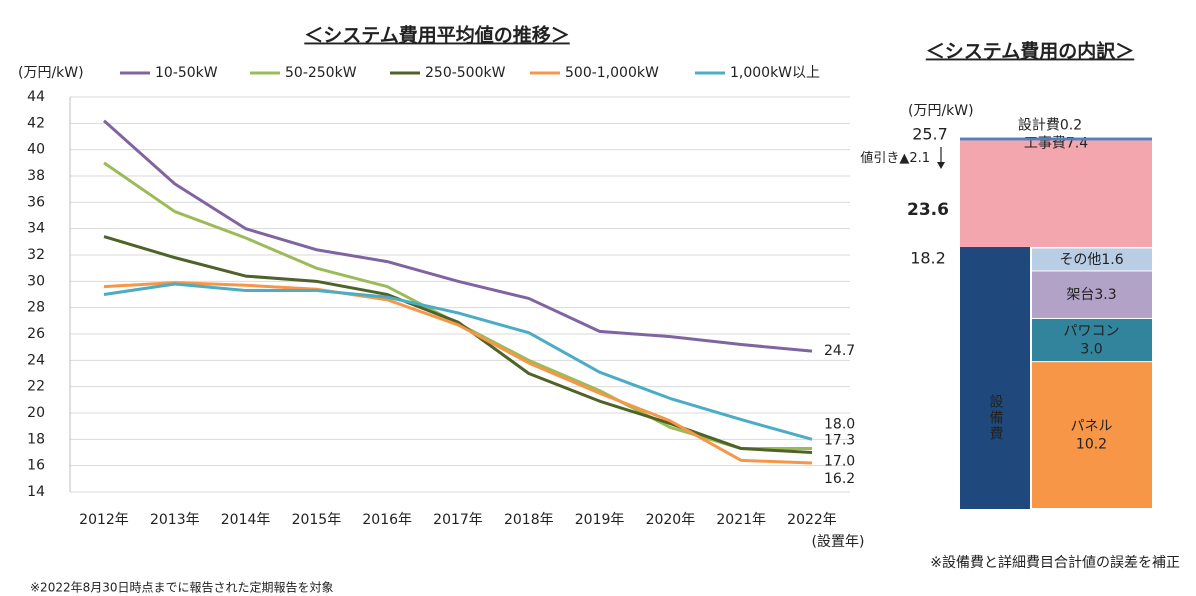  Describe the element at coordinates (36, 387) in the screenshot. I see `y-tick-label: 22` at that location.